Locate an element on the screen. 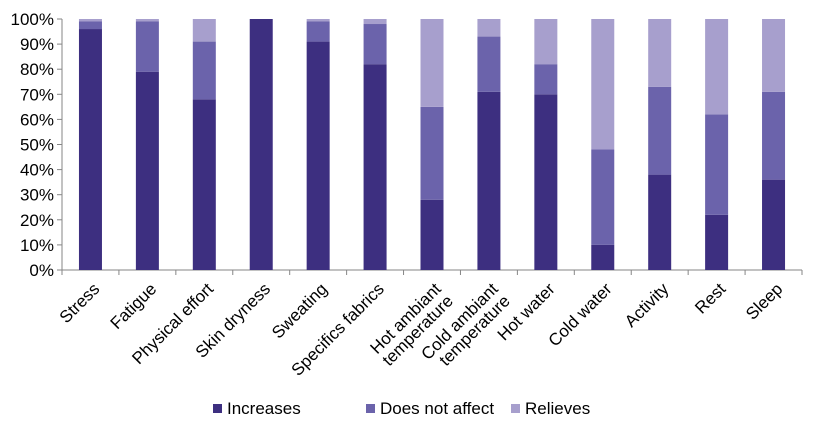 The image size is (823, 429). y-tick-label: 100% is located at coordinates (32, 19).